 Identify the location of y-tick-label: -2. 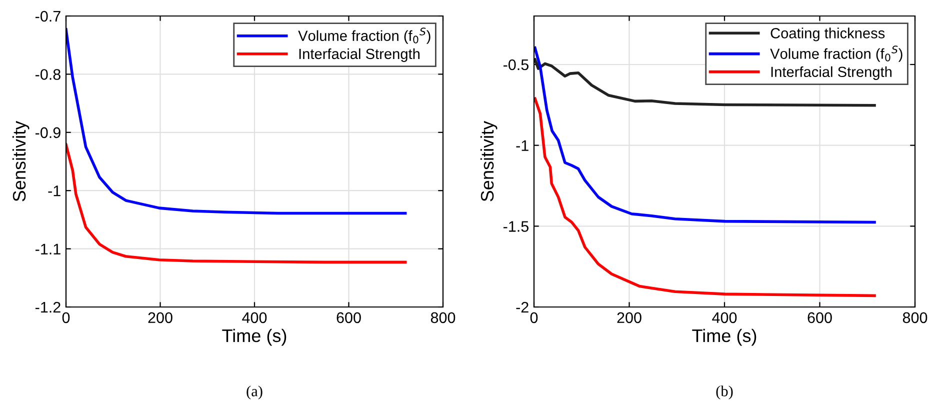
(522, 307).